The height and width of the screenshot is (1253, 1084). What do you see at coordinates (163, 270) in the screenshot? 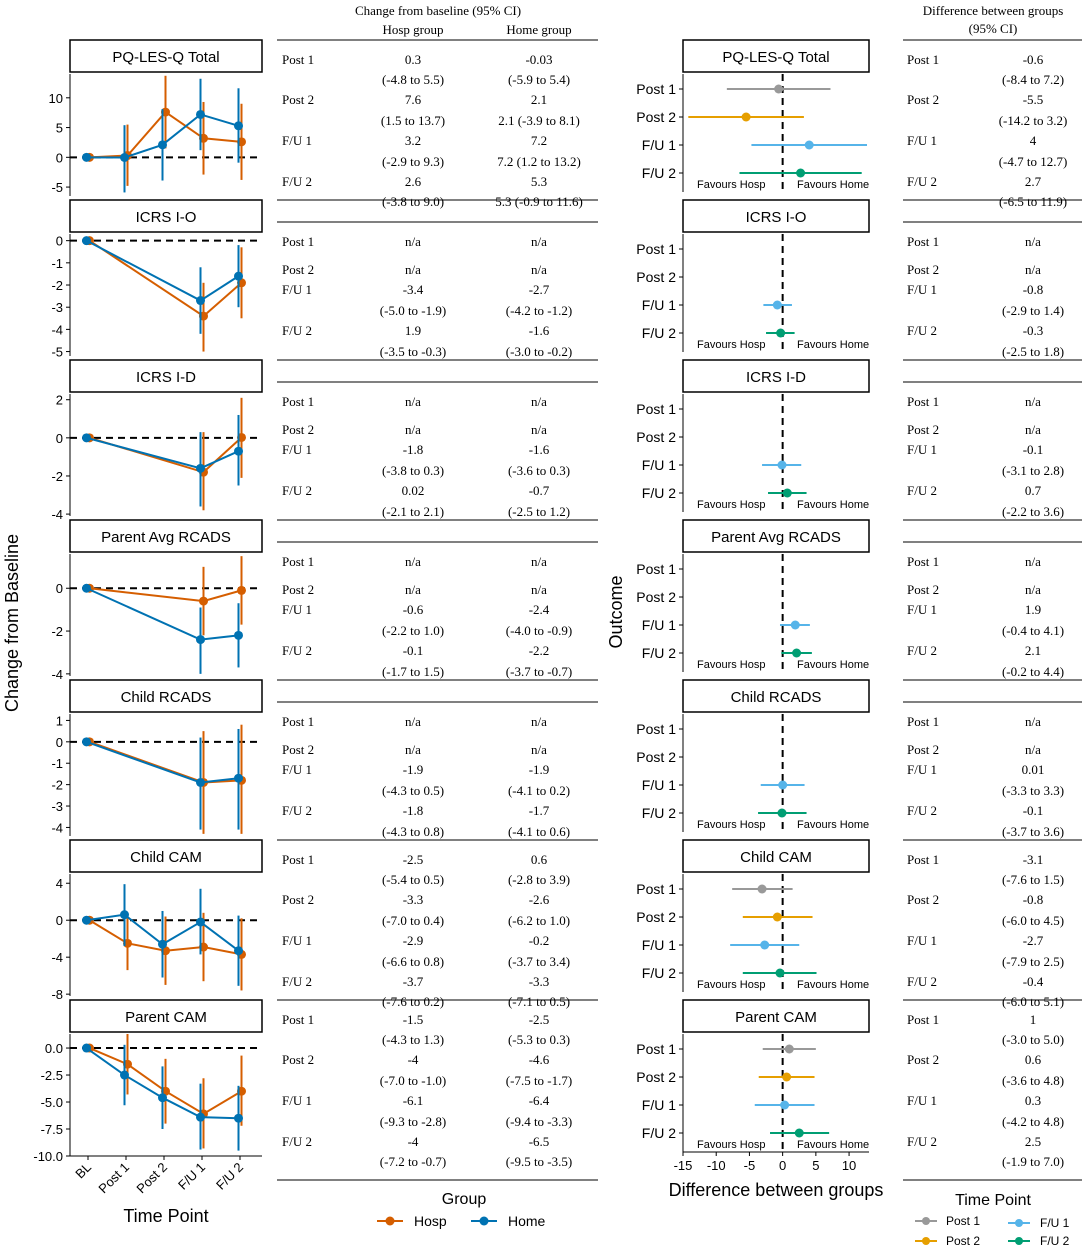
I see `home-series-line` at bounding box center [163, 270].